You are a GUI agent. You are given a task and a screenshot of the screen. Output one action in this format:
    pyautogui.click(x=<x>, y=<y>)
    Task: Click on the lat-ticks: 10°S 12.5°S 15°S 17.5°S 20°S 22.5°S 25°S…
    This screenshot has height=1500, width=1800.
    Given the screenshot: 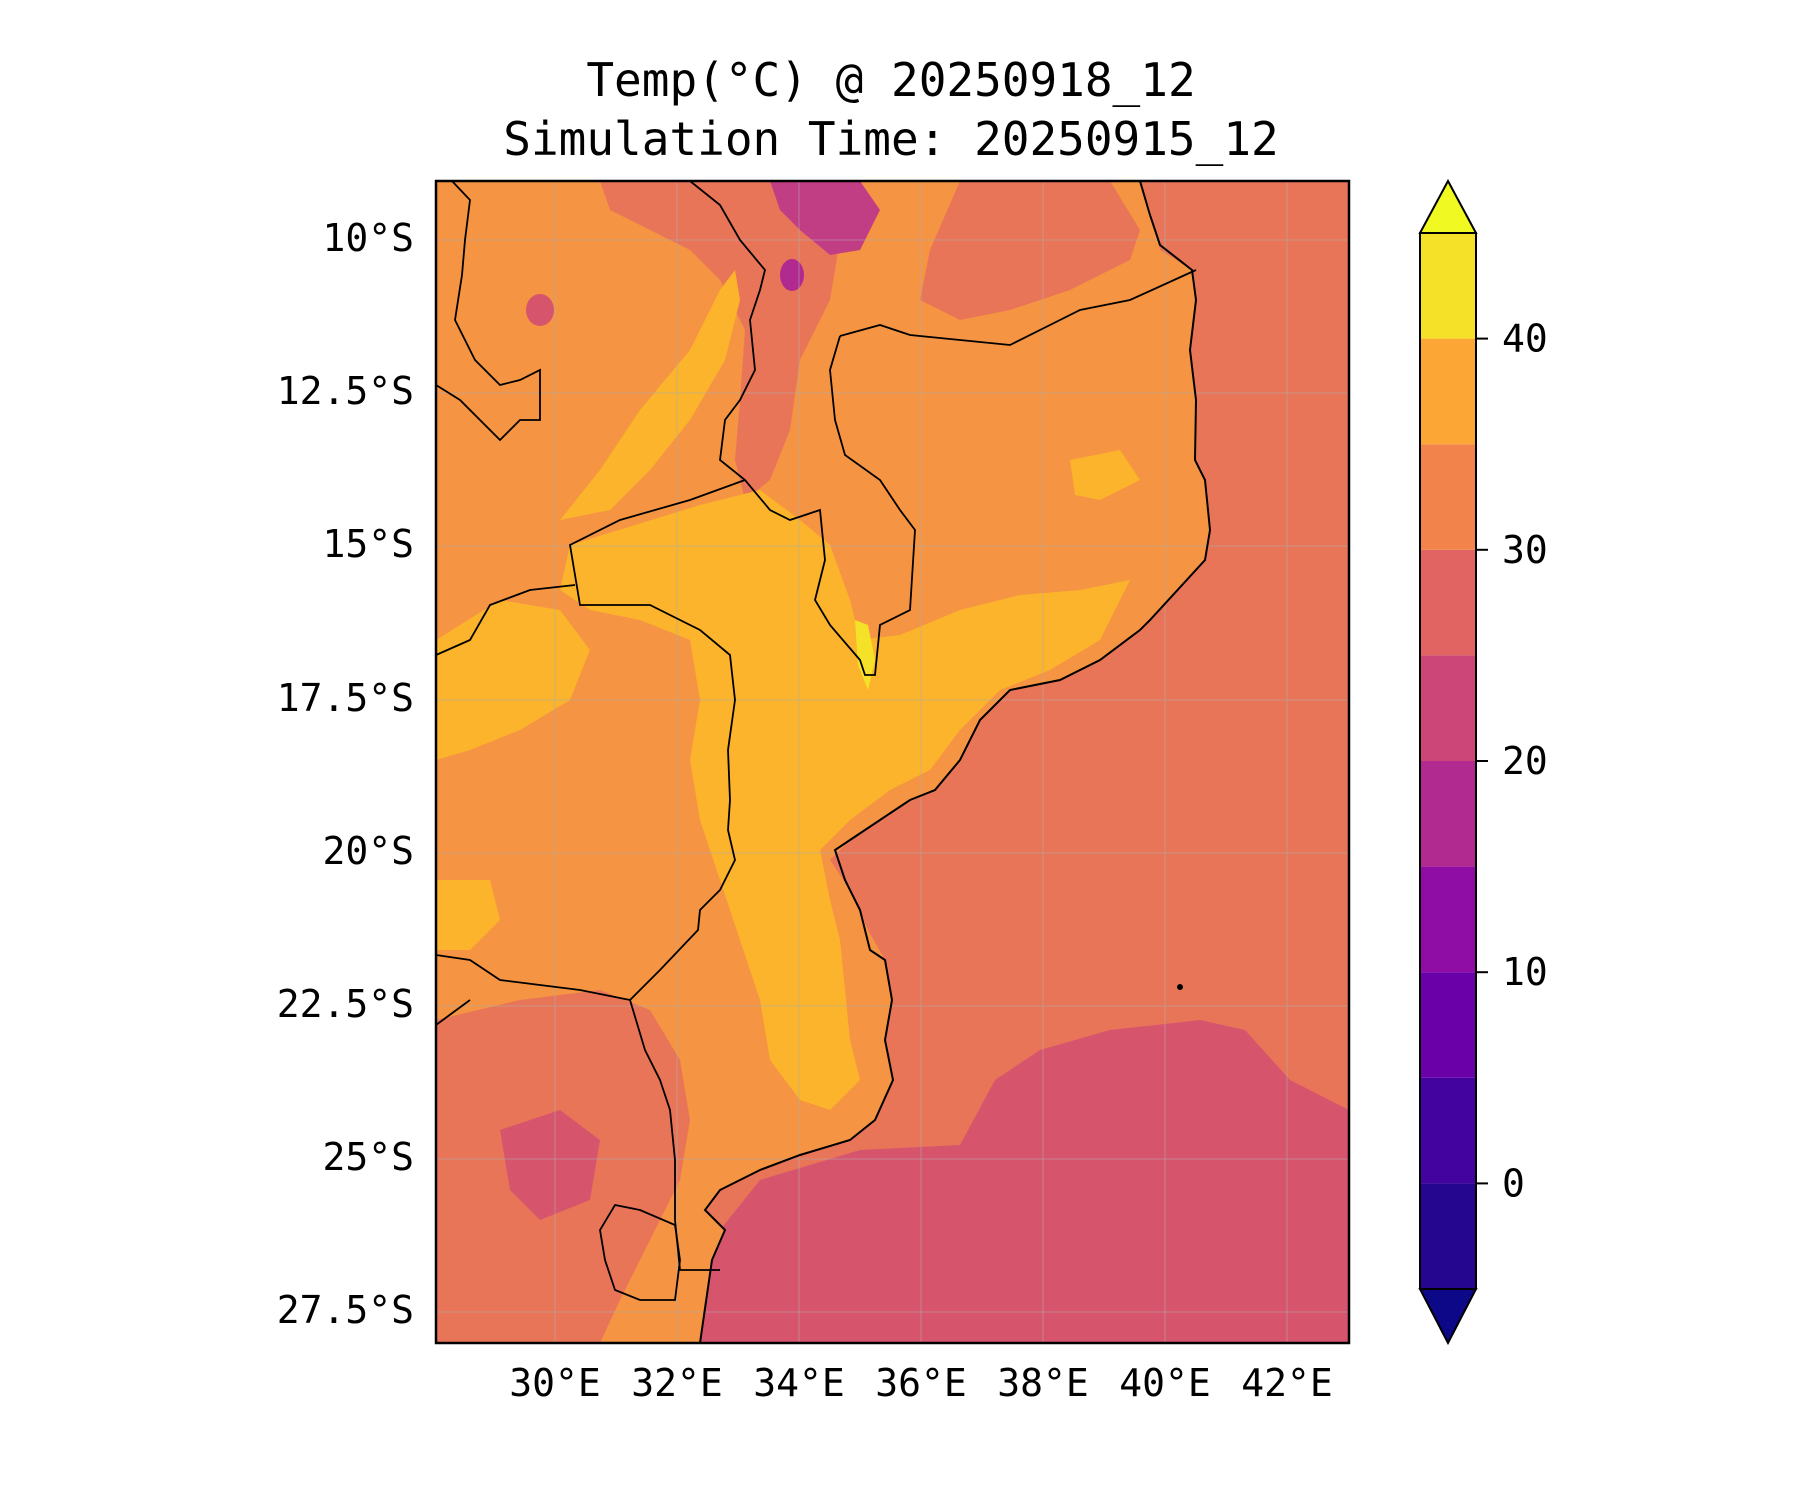 What is the action you would take?
    pyautogui.click(x=345, y=774)
    